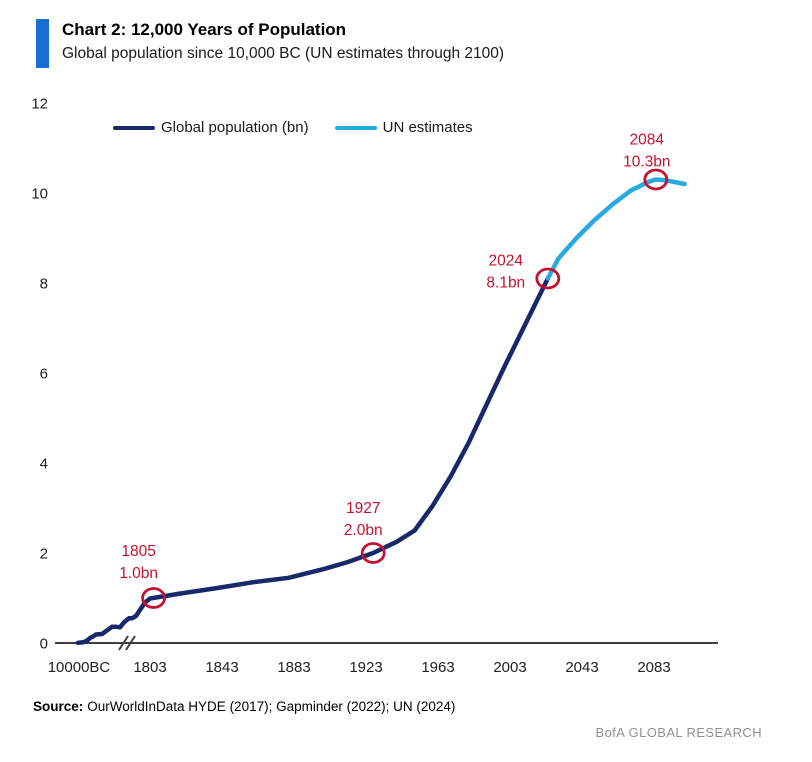 This screenshot has width=812, height=762. Describe the element at coordinates (42, 43) in the screenshot. I see `title-accent-bar` at that location.